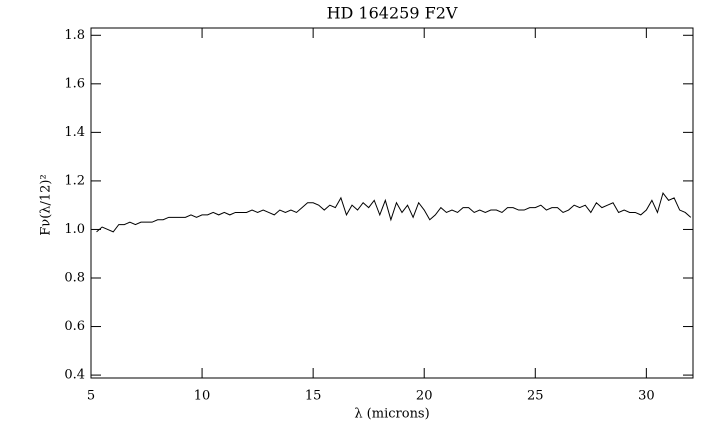 Image resolution: width=720 pixels, height=439 pixels. Describe the element at coordinates (91, 396) in the screenshot. I see `x-tick-label: 5` at that location.